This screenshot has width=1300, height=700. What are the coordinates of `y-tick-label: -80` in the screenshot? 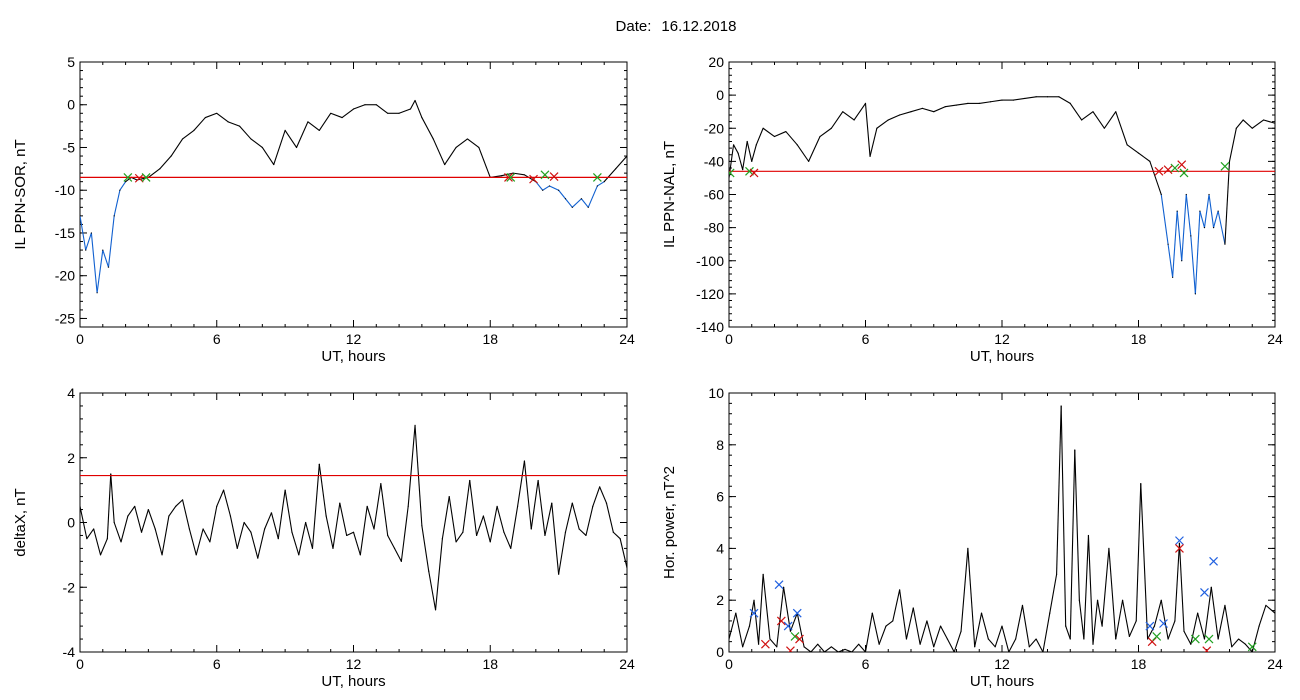 It's located at (714, 228).